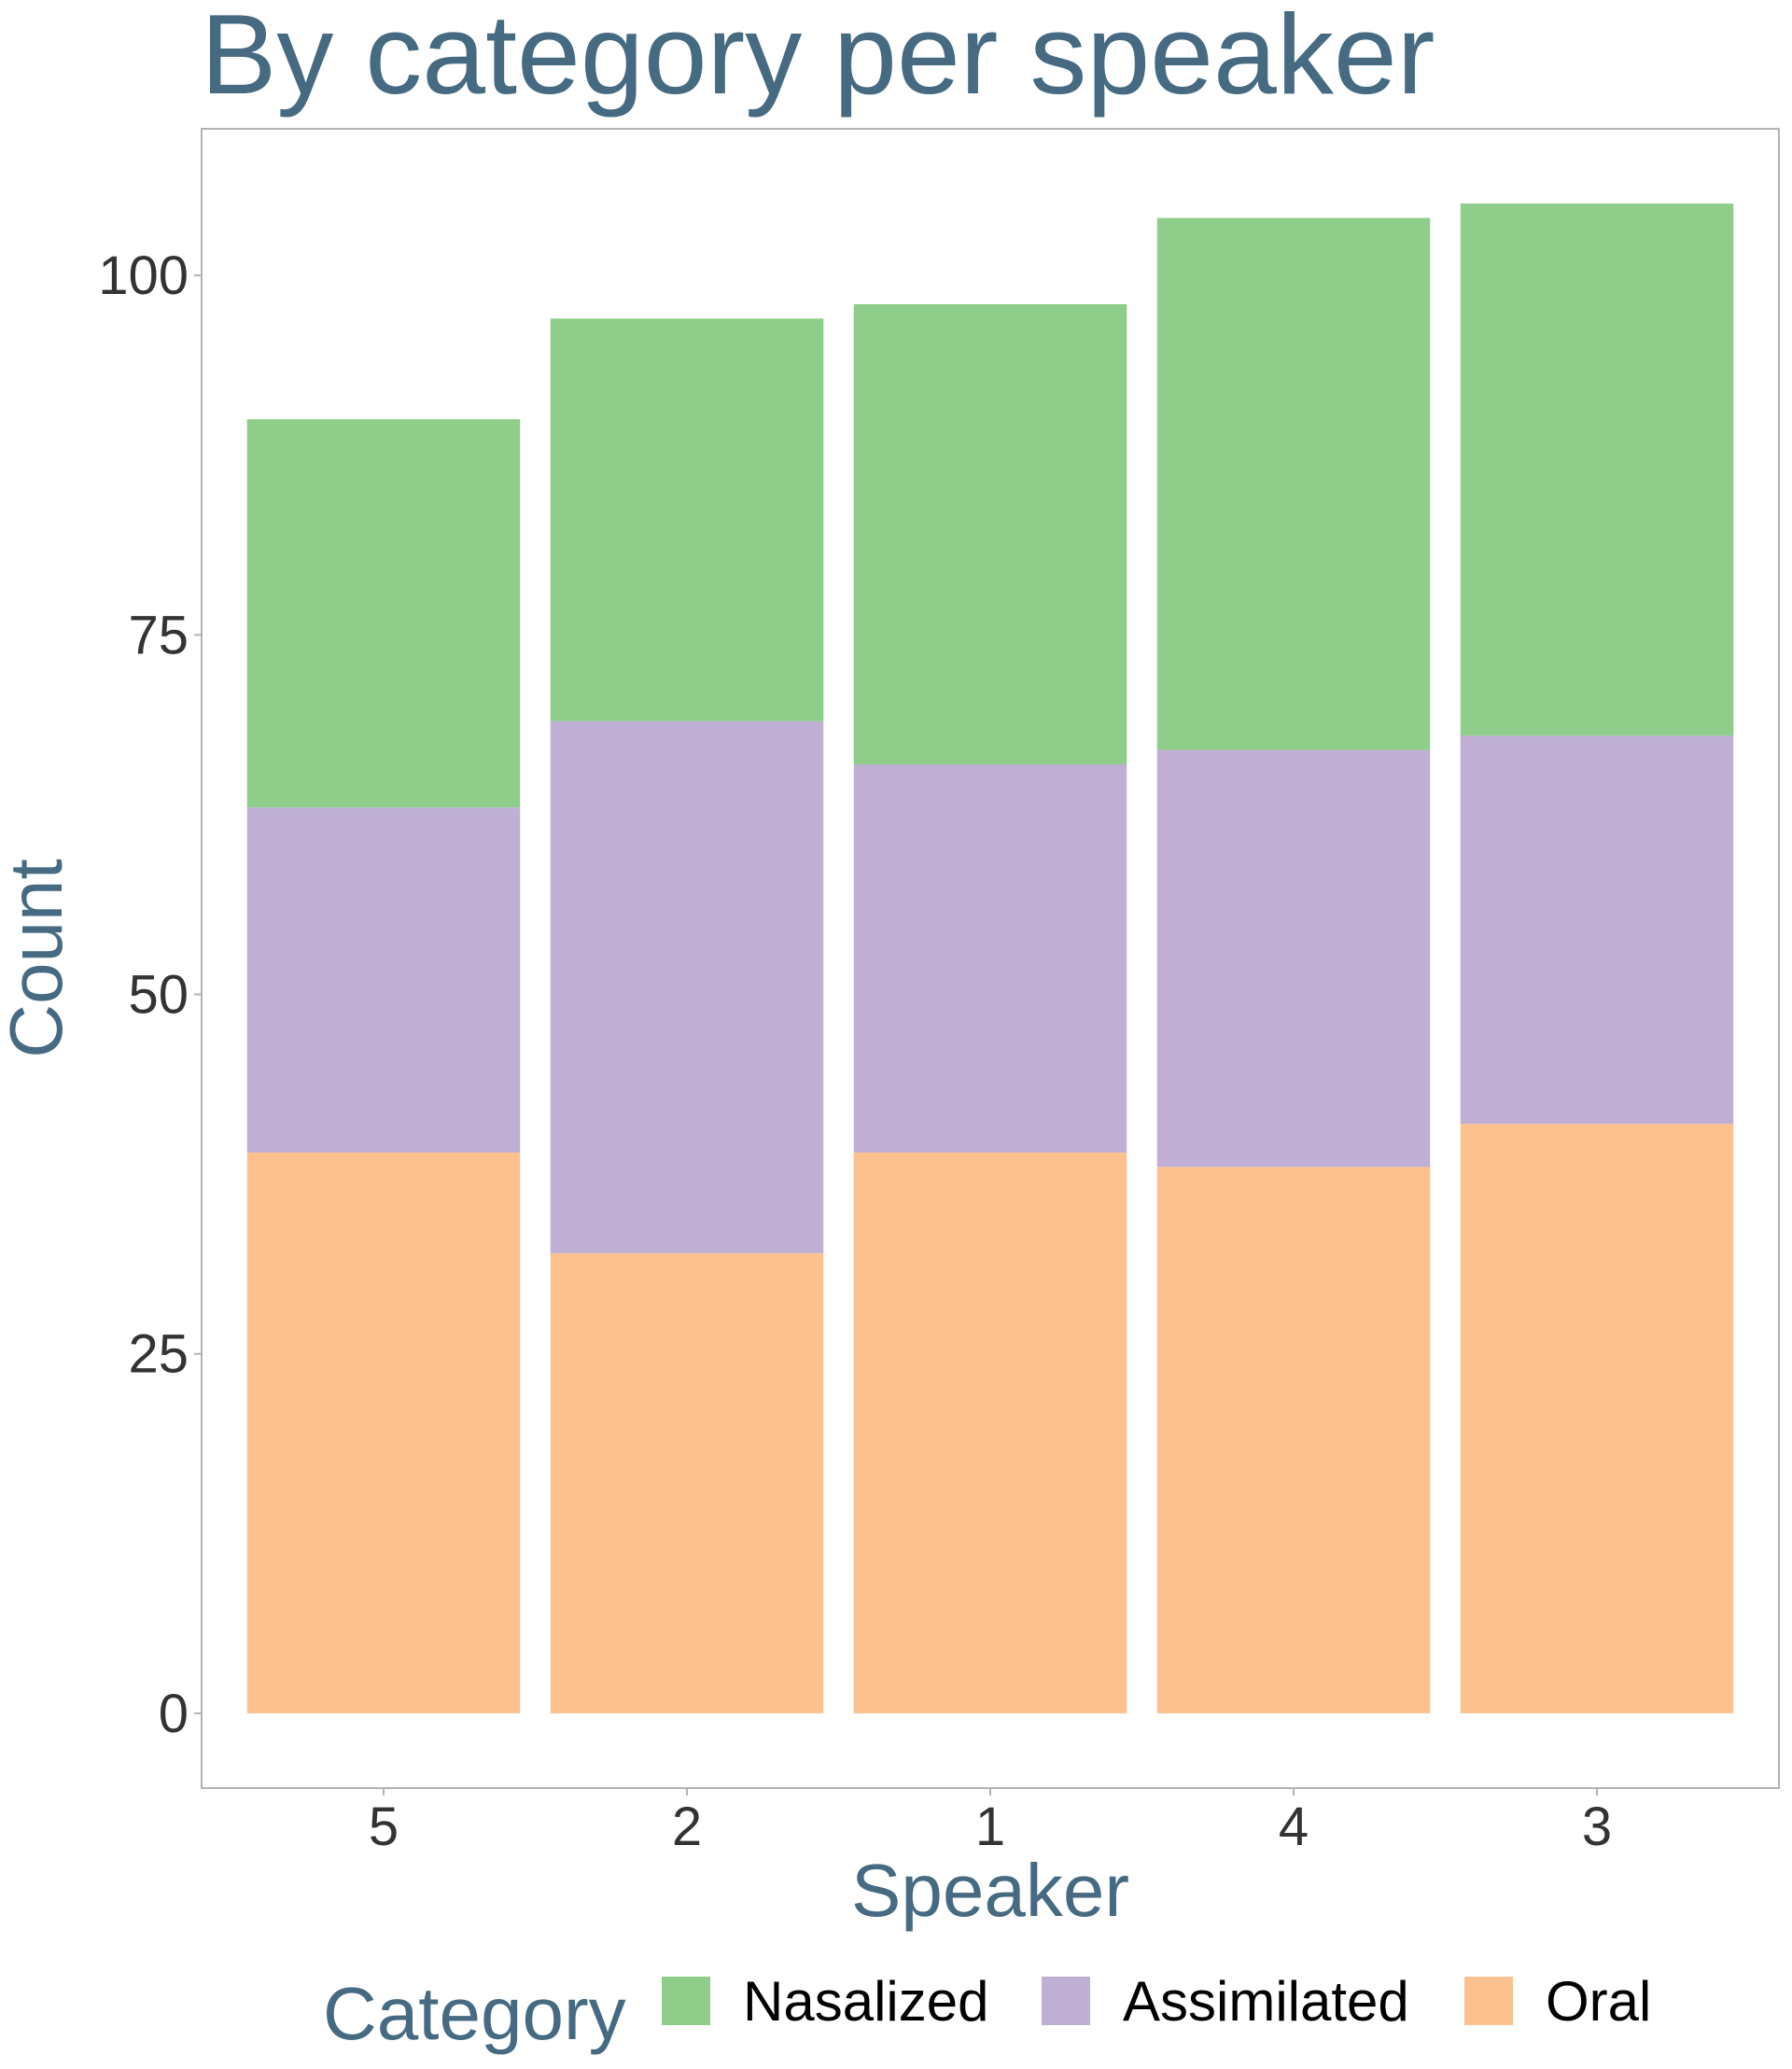 Image resolution: width=1792 pixels, height=2069 pixels. Describe the element at coordinates (158, 1354) in the screenshot. I see `y-tick-label: 25` at that location.